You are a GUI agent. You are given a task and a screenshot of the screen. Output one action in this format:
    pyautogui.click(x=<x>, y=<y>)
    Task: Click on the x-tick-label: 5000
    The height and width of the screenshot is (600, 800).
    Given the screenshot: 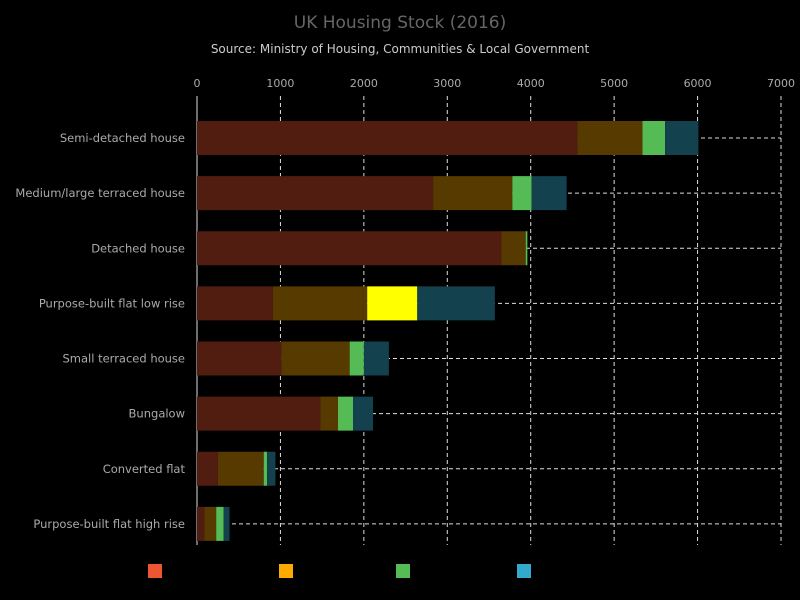 What is the action you would take?
    pyautogui.click(x=614, y=83)
    